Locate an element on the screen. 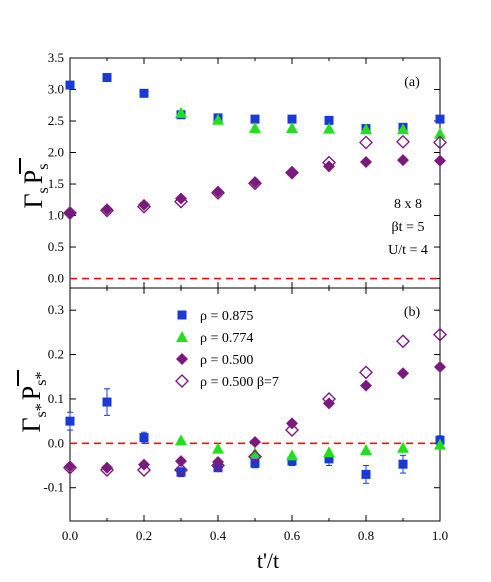 Image resolution: width=491 pixels, height=582 pixels. y-axis-title-b: Γs*Ps* is located at coordinates (33, 401).